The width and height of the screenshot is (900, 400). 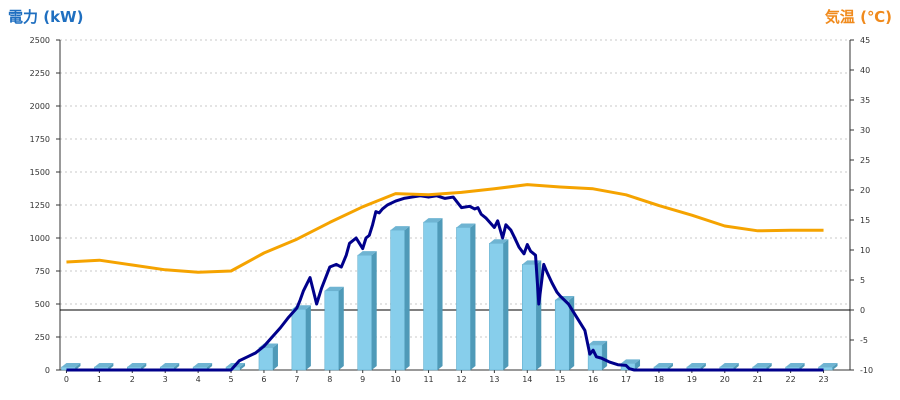 I want to click on x-tick-label: 1, so click(x=99, y=379).